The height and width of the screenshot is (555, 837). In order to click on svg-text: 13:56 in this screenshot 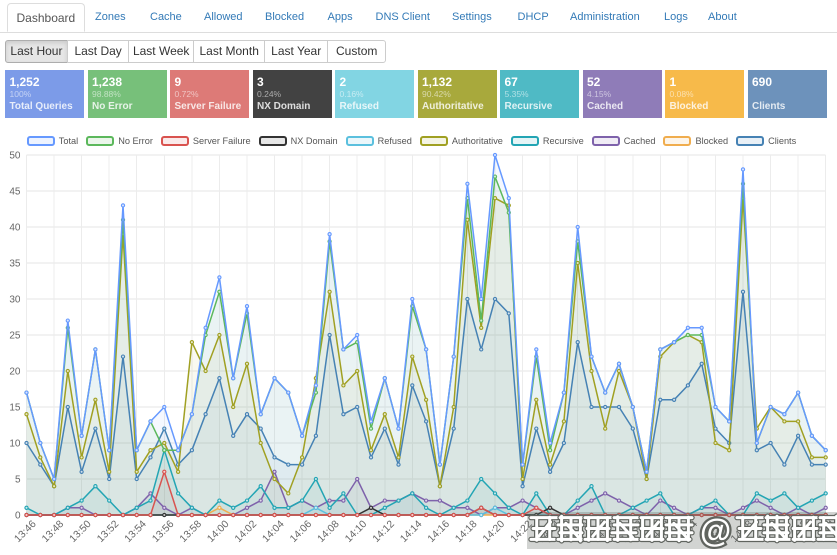, I will do `click(163, 532)`.